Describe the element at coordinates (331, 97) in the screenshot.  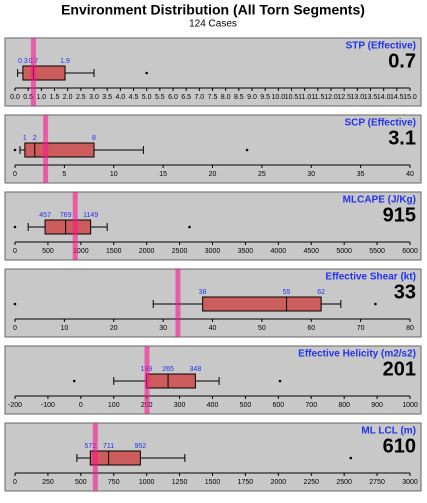
I see `x-tick-label: 12.0` at that location.